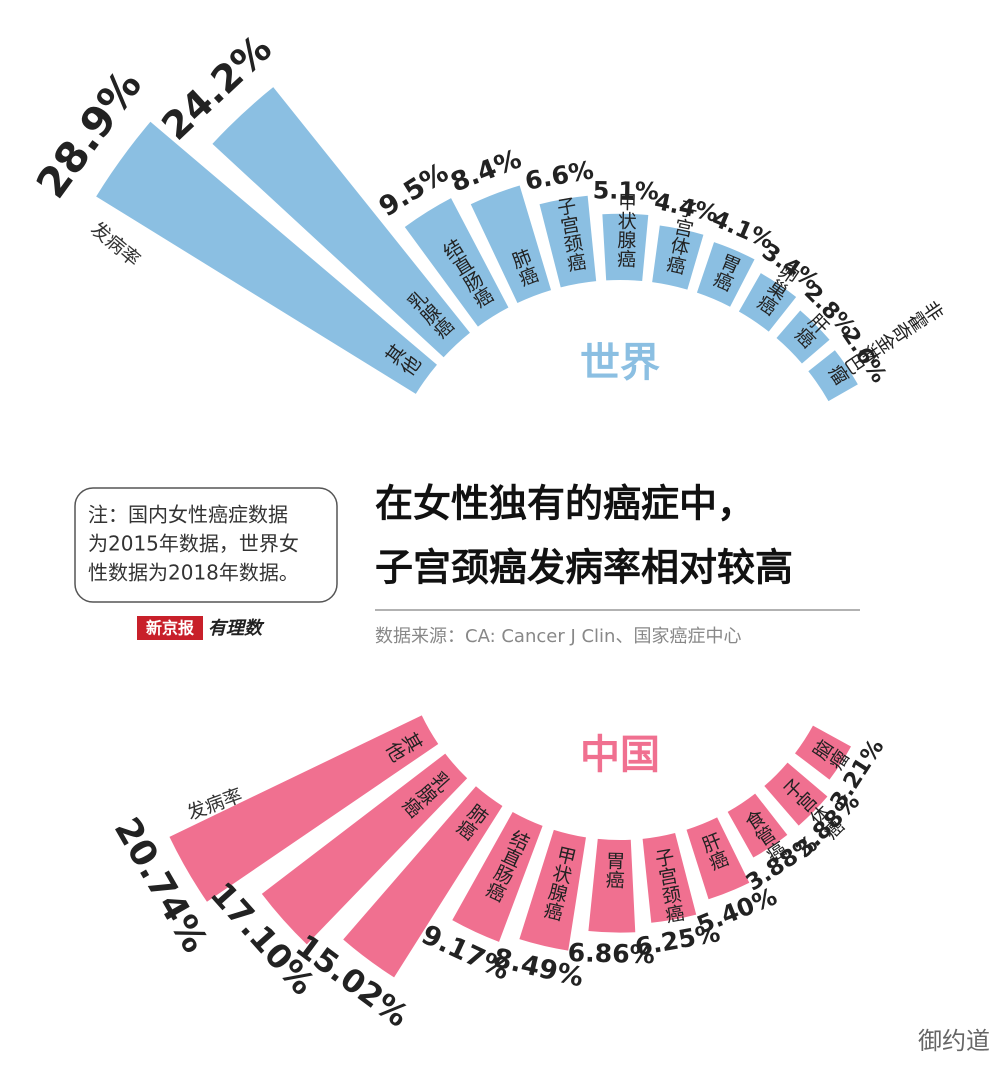  What do you see at coordinates (565, 504) in the screenshot?
I see `title: 在女性独有的癌症中，` at bounding box center [565, 504].